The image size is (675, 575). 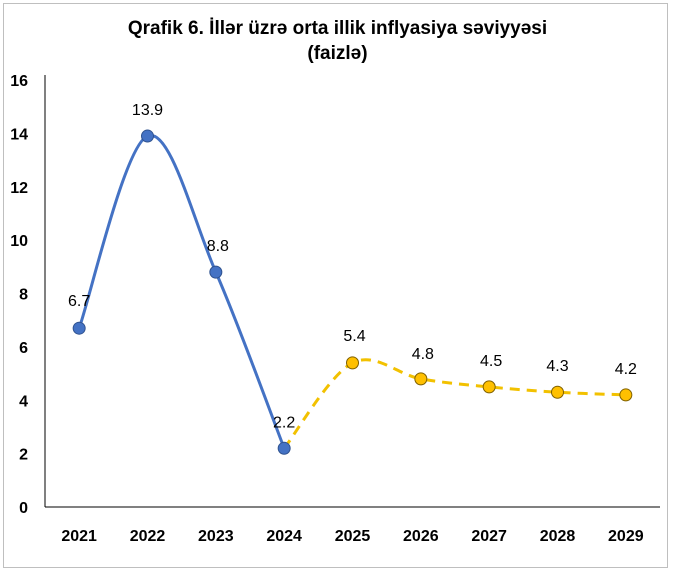 What do you see at coordinates (19, 241) in the screenshot?
I see `y-tick-label: 10` at bounding box center [19, 241].